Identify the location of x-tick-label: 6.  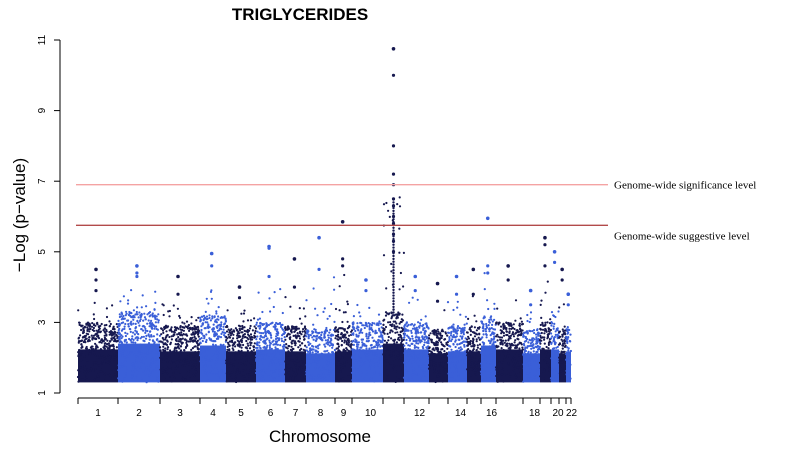
(271, 413).